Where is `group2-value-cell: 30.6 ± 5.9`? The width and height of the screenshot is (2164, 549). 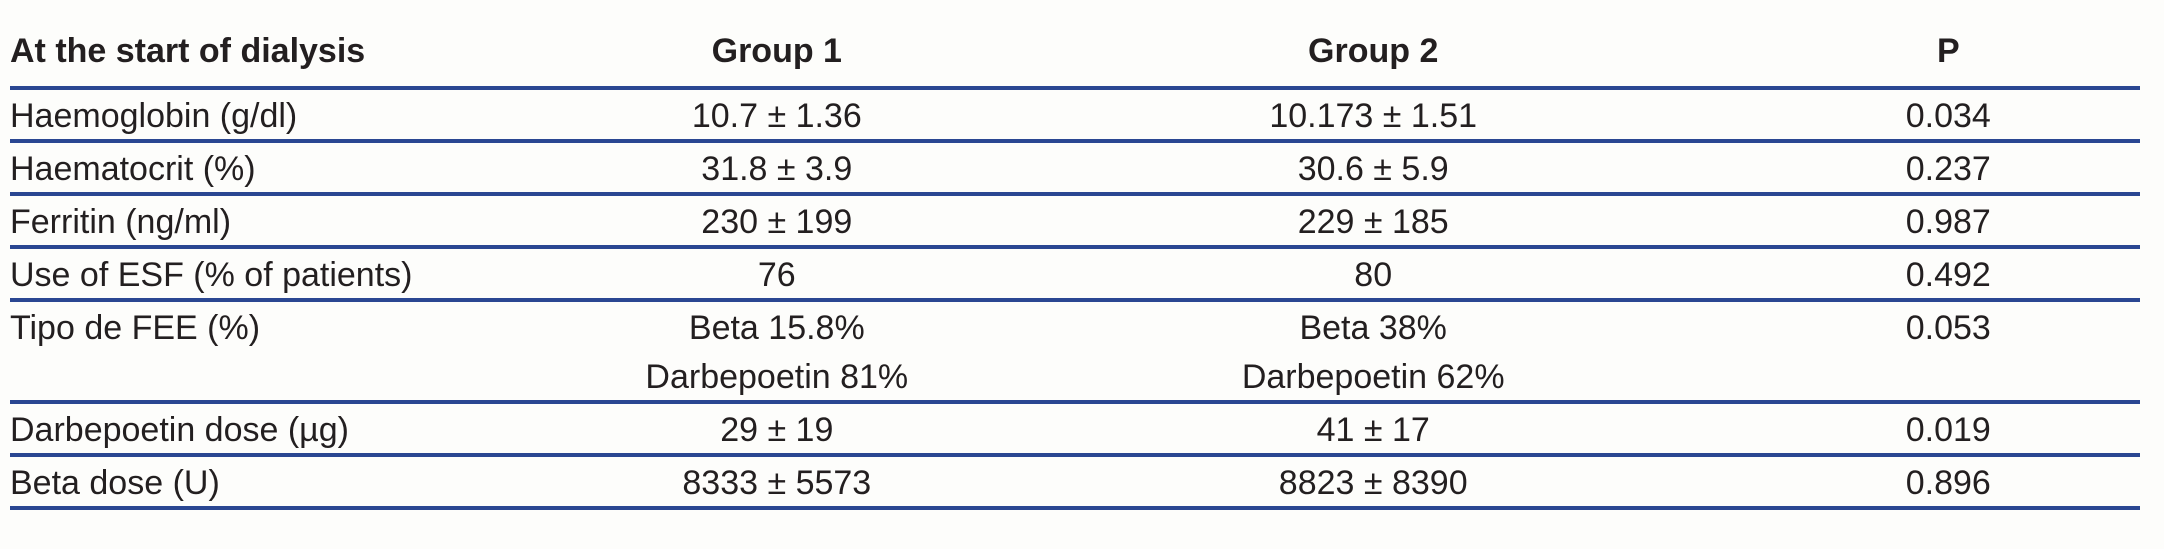 group2-value-cell: 30.6 ± 5.9 is located at coordinates (1373, 168).